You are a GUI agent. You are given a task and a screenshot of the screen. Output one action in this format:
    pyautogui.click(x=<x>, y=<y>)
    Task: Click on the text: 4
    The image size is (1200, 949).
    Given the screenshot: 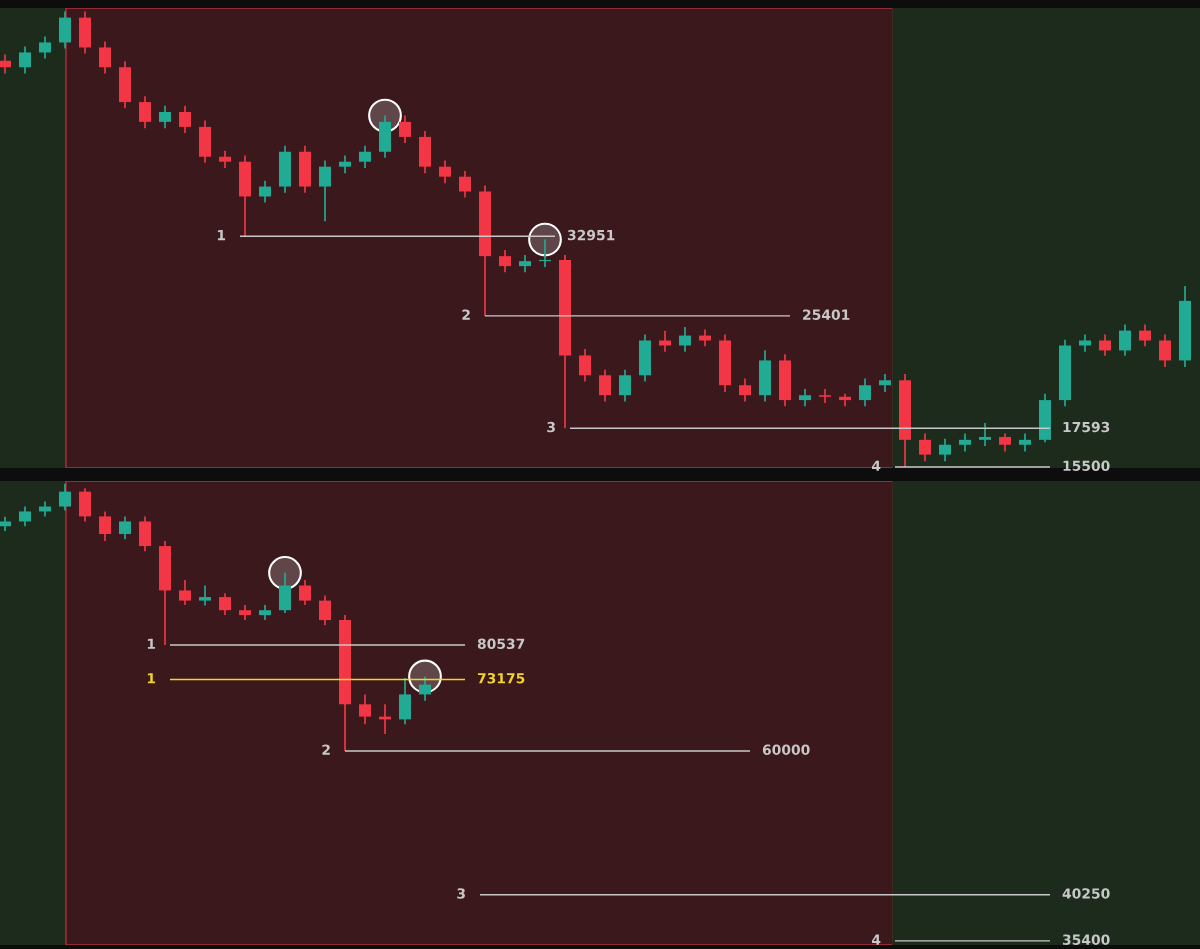 What is the action you would take?
    pyautogui.click(x=876, y=939)
    